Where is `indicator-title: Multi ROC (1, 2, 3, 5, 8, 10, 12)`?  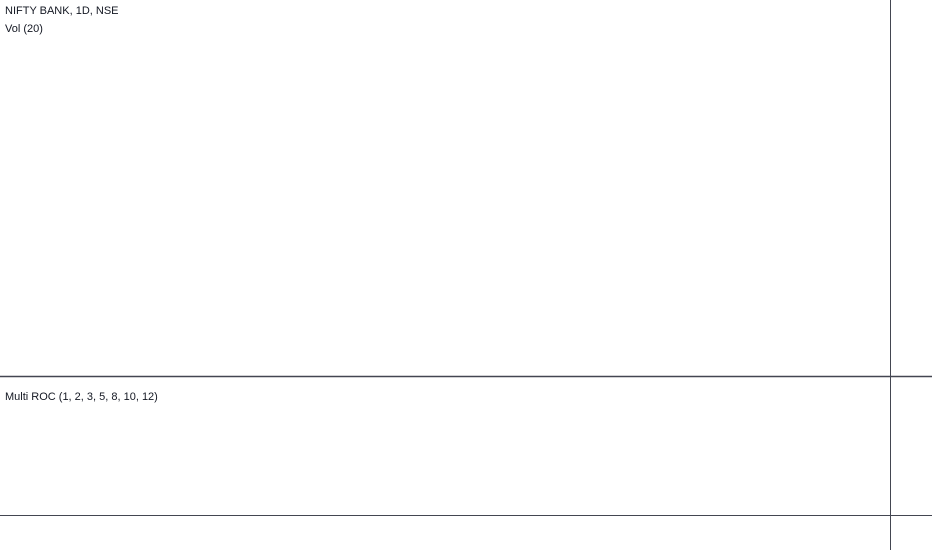
indicator-title: Multi ROC (1, 2, 3, 5, 8, 10, 12) is located at coordinates (81, 397).